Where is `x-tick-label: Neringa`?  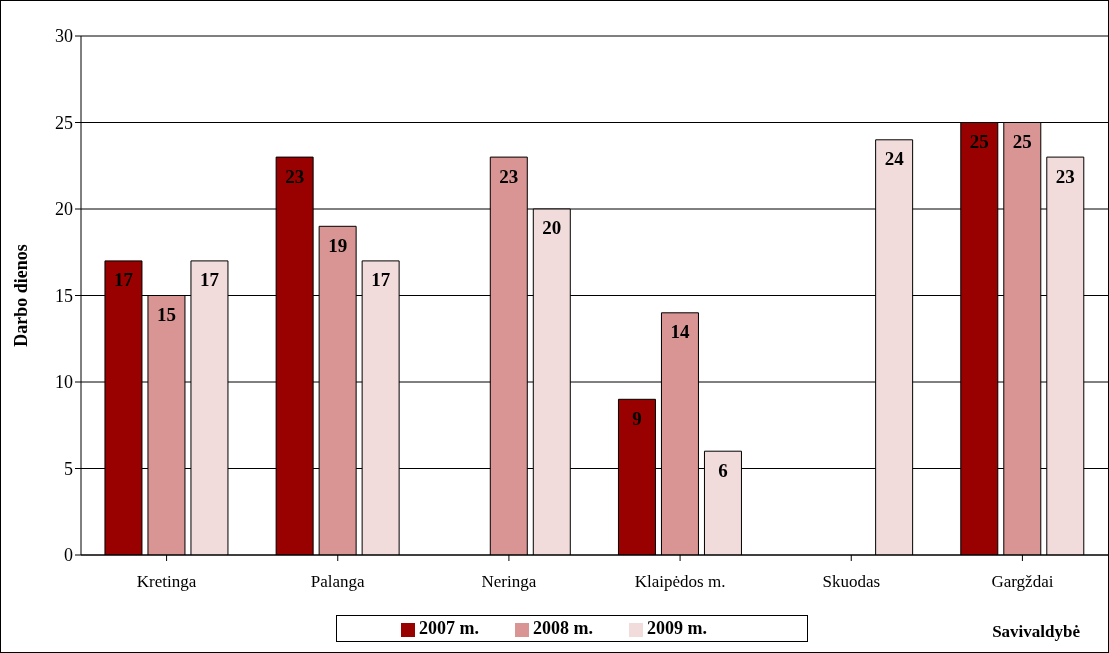
x-tick-label: Neringa is located at coordinates (509, 582).